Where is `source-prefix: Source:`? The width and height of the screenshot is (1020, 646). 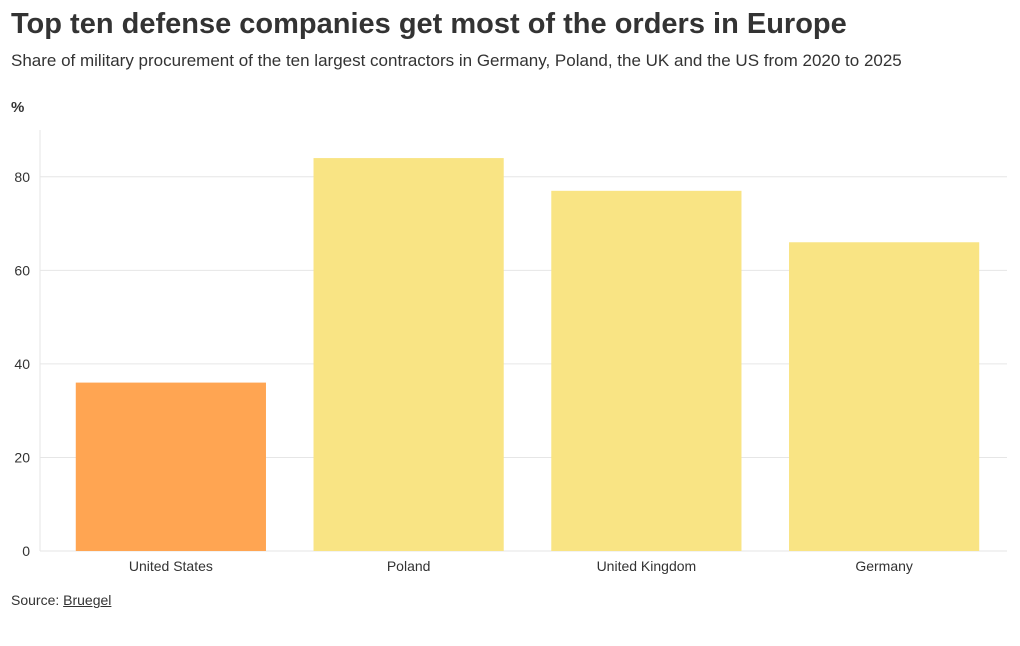
source-prefix: Source: is located at coordinates (37, 600).